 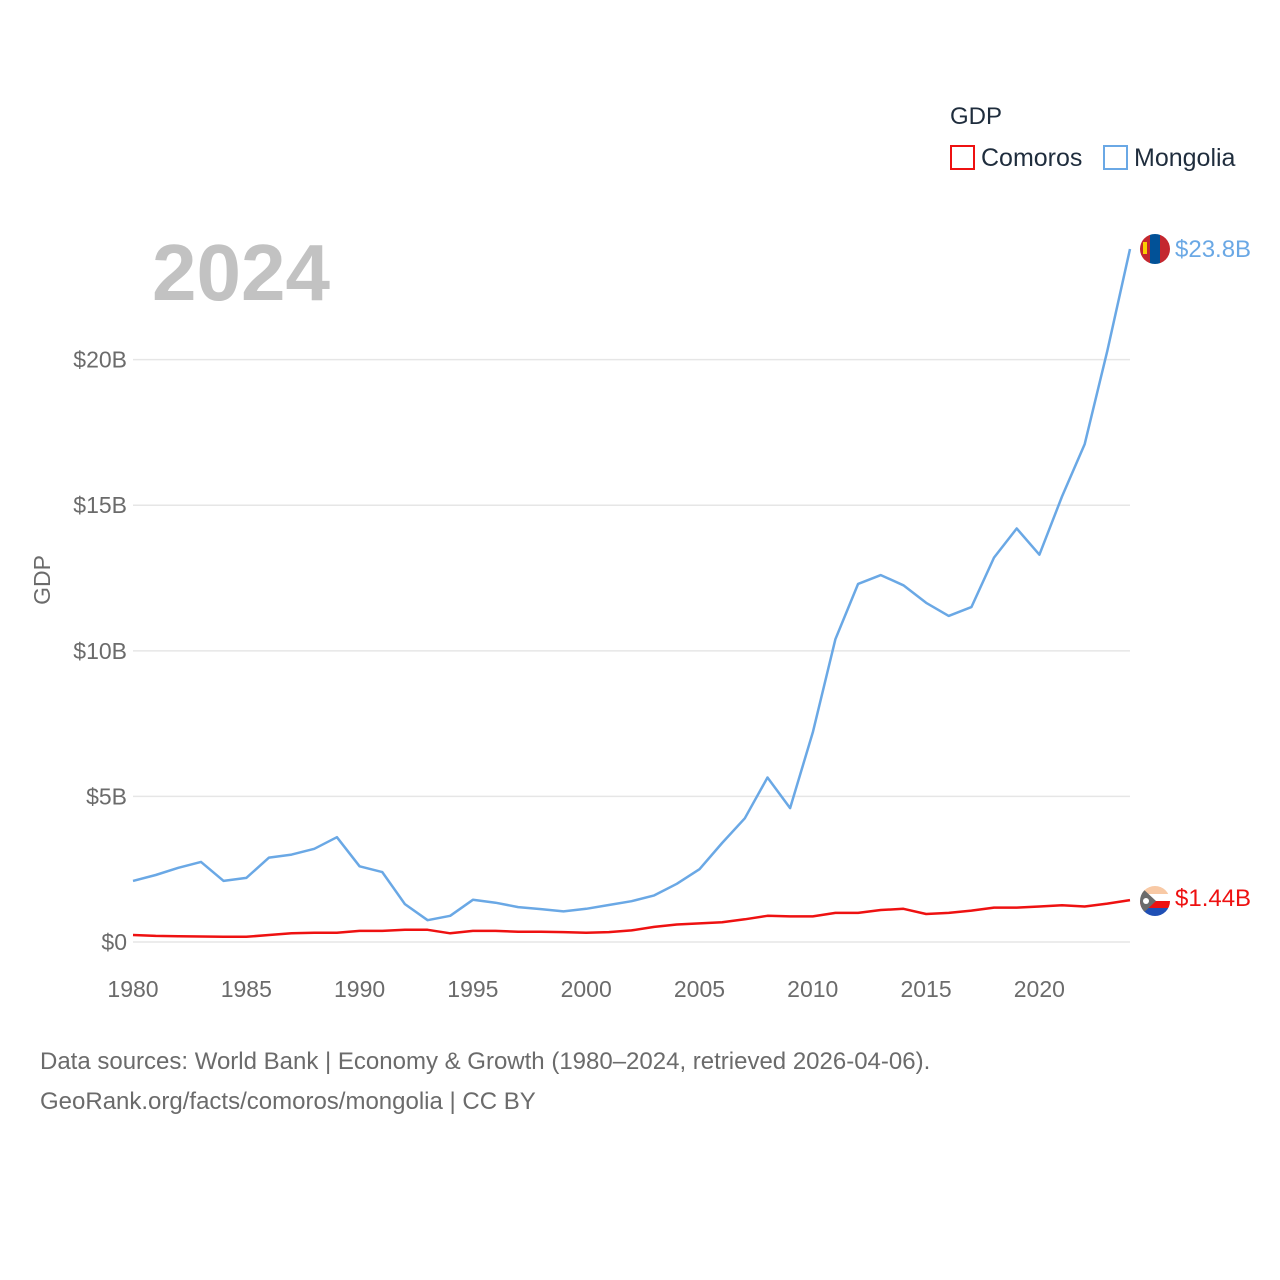 What do you see at coordinates (812, 989) in the screenshot?
I see `x-tick-label: 2010` at bounding box center [812, 989].